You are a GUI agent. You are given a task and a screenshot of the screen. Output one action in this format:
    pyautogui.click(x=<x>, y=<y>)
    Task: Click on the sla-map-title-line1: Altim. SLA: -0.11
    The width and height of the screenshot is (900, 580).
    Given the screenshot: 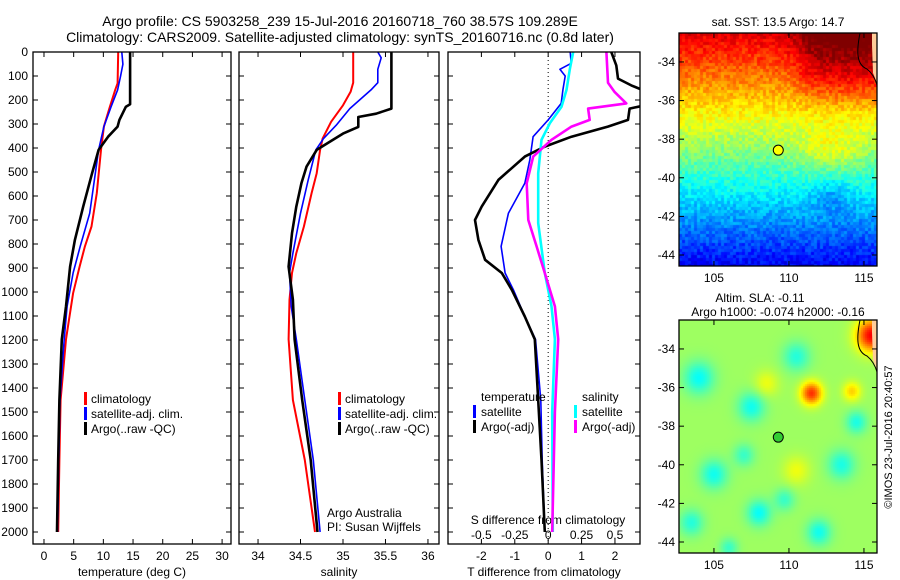 What is the action you would take?
    pyautogui.click(x=759, y=298)
    